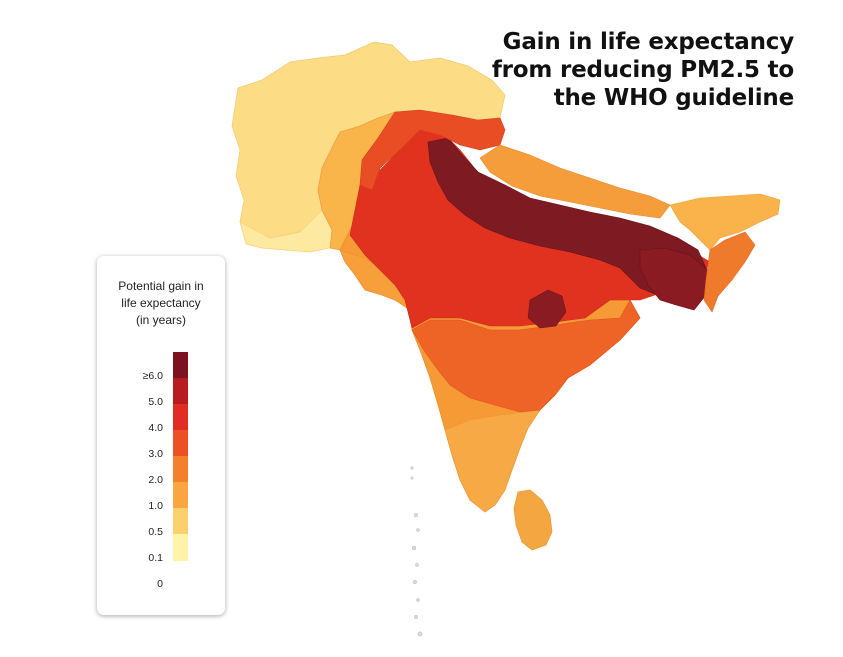 The image size is (843, 657). Describe the element at coordinates (648, 42) in the screenshot. I see `title-line-1: Gain in life expectancy` at that location.